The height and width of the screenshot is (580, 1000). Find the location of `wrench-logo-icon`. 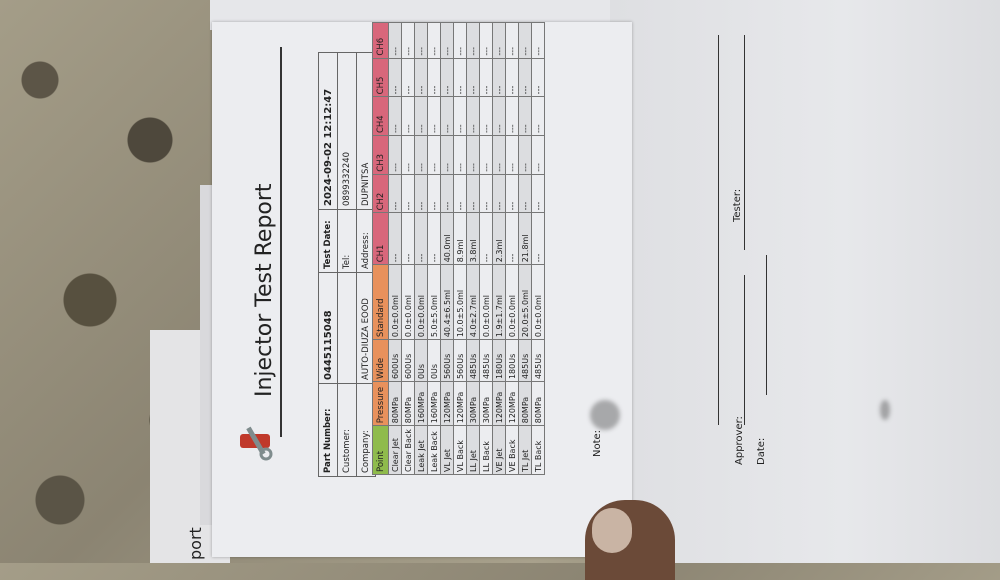

wrench-logo-icon is located at coordinates (256, 443).